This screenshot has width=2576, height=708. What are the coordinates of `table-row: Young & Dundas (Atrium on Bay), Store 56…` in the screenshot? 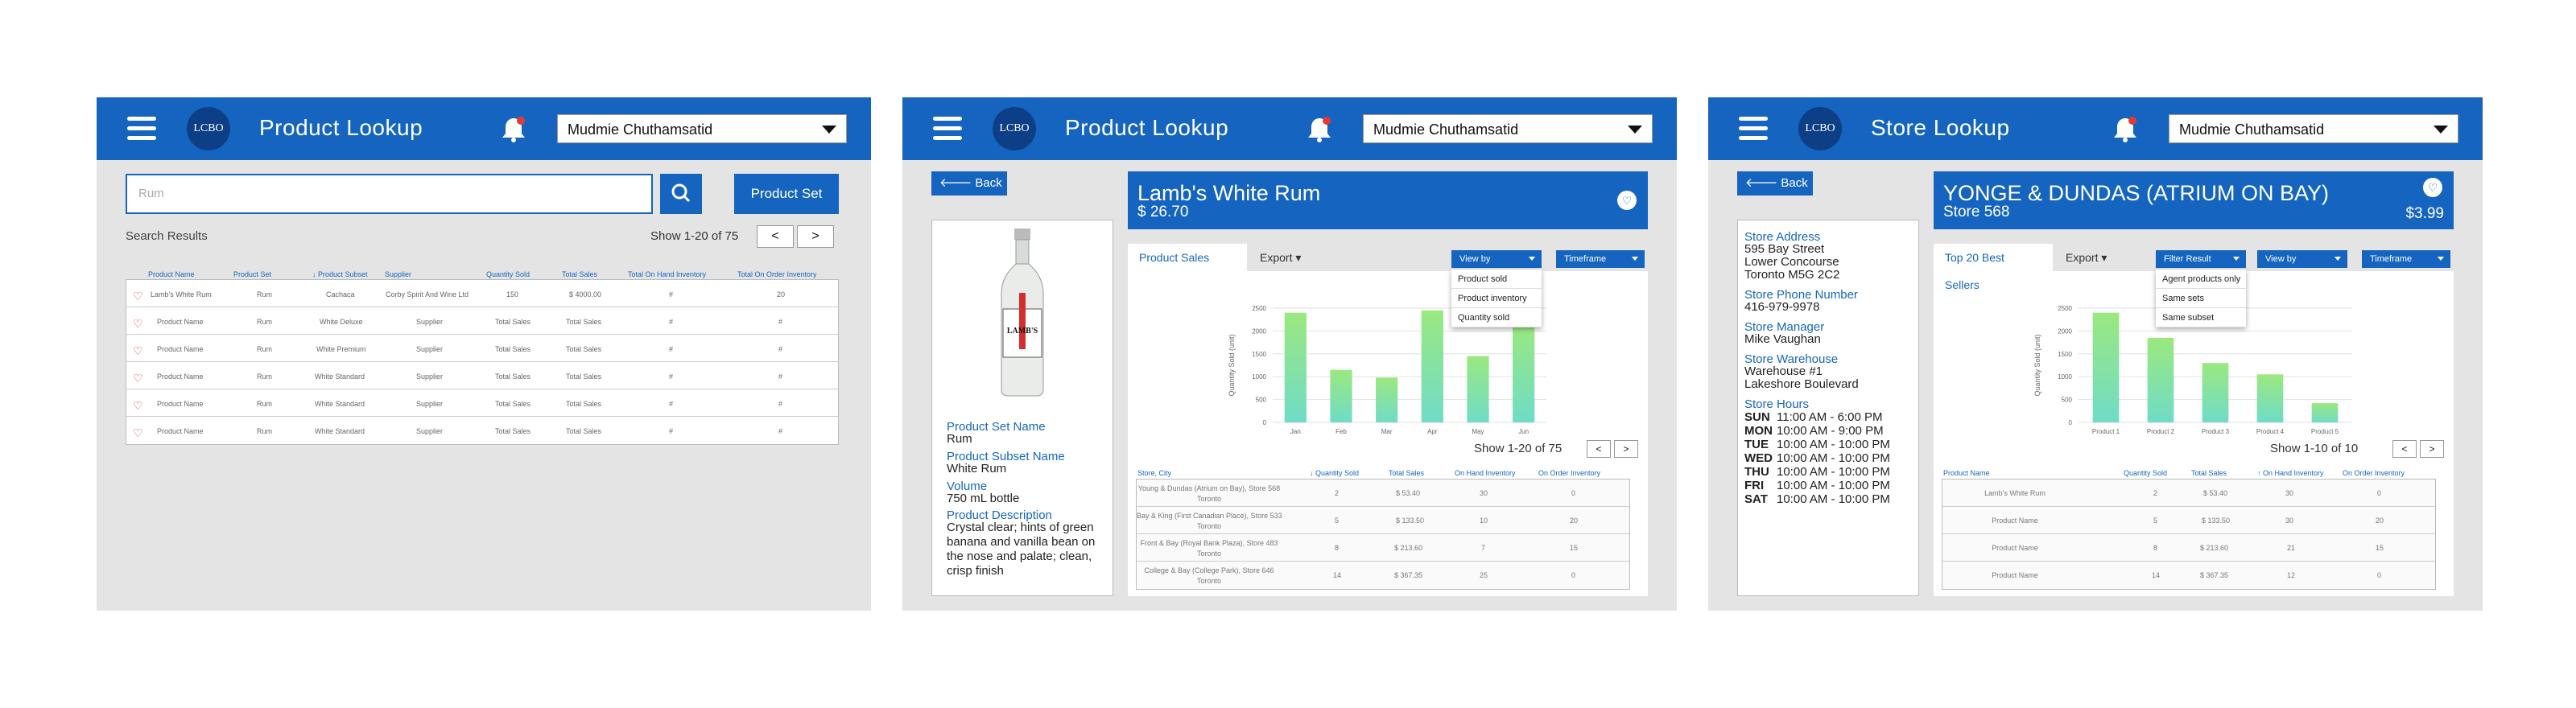 It's located at (1383, 493).